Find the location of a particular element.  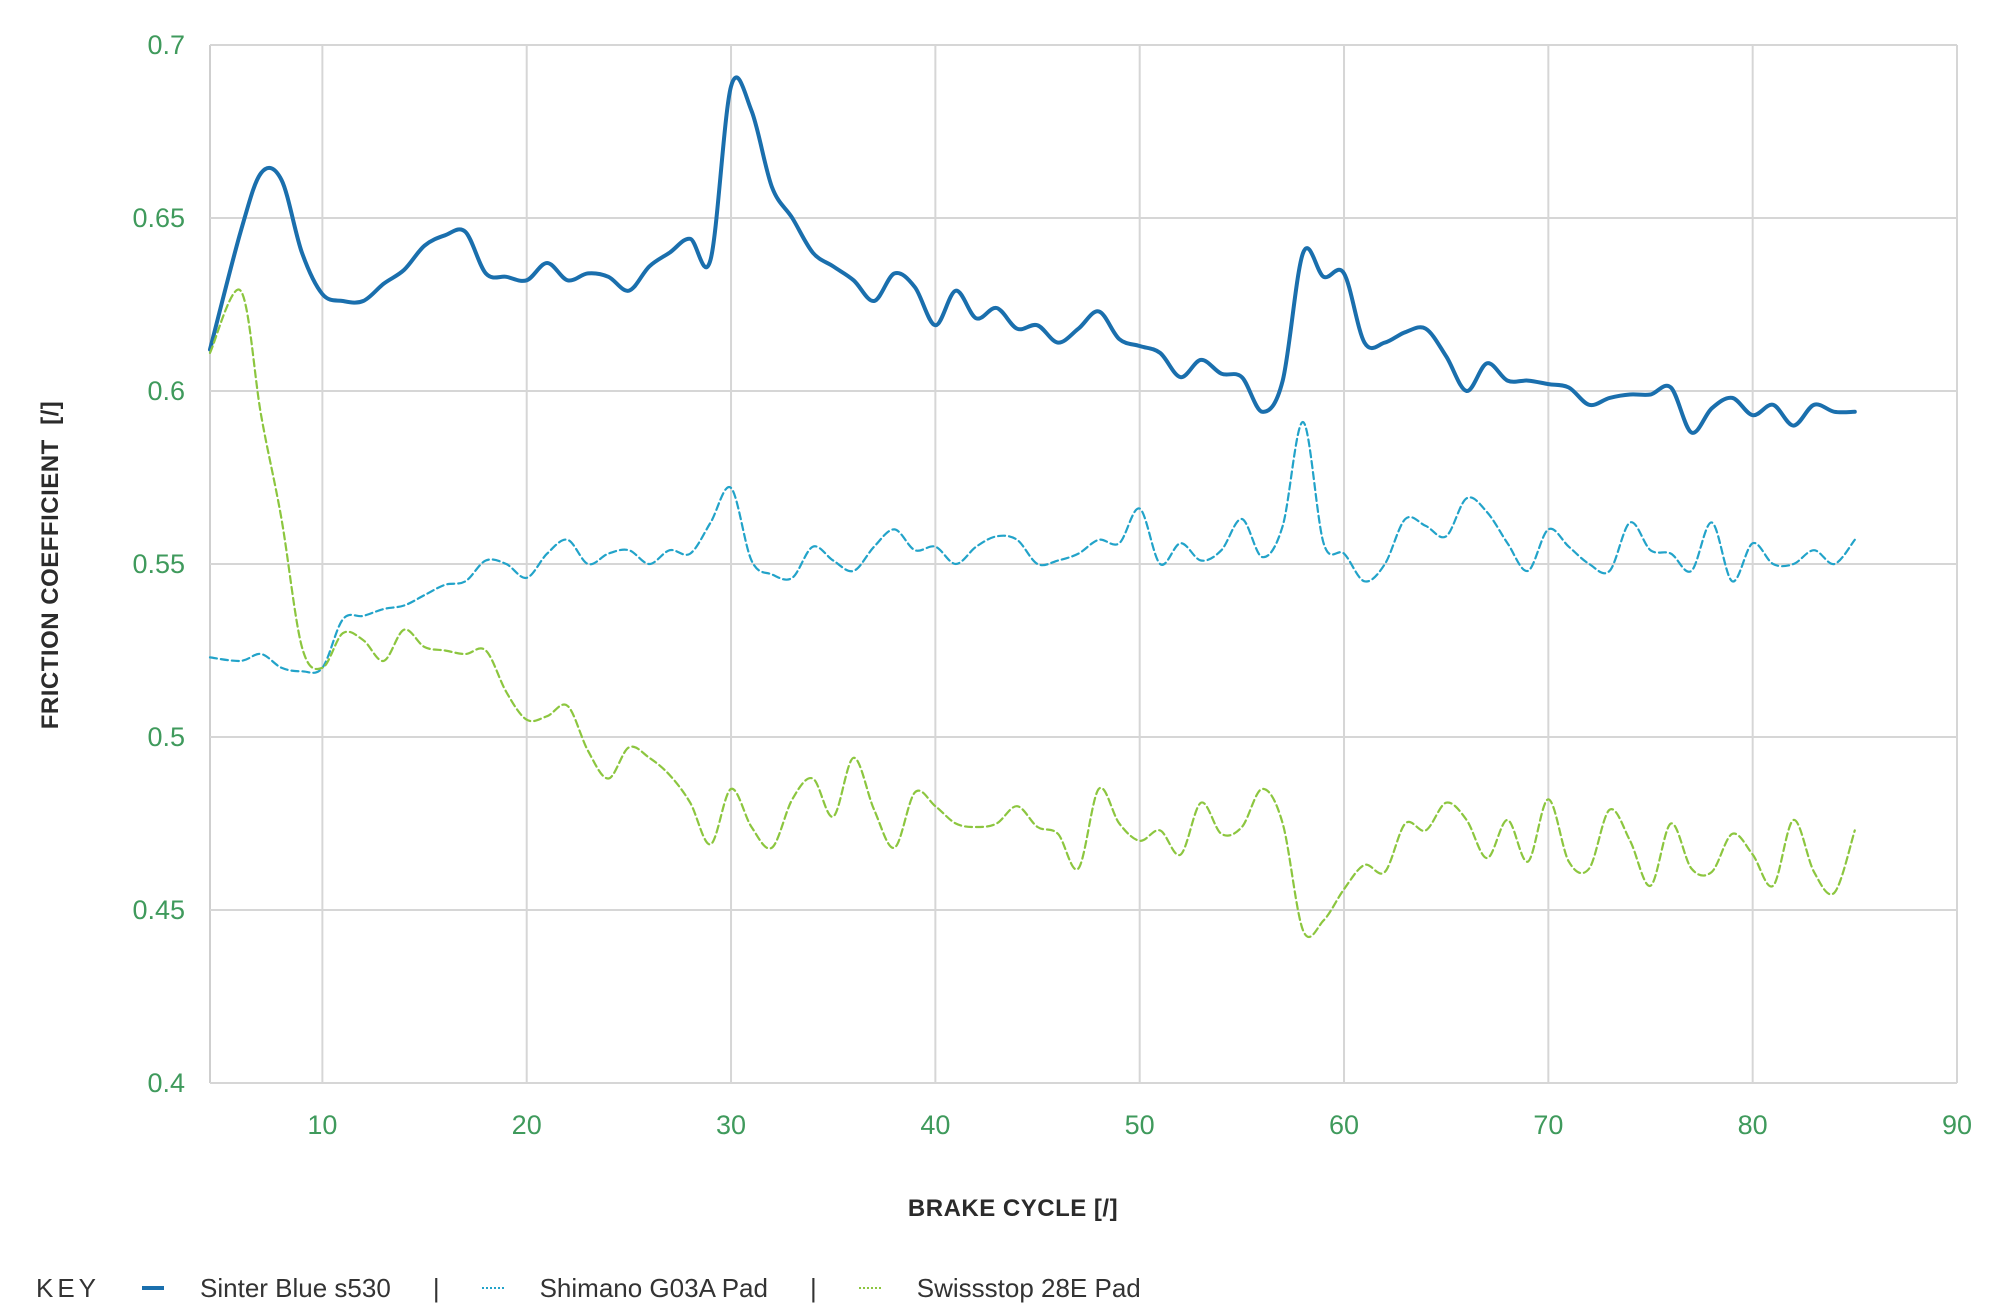

y-tick-labels: 0.4 0.45 0.5 0.55 0.6 0.65 0.7 is located at coordinates (158, 564).